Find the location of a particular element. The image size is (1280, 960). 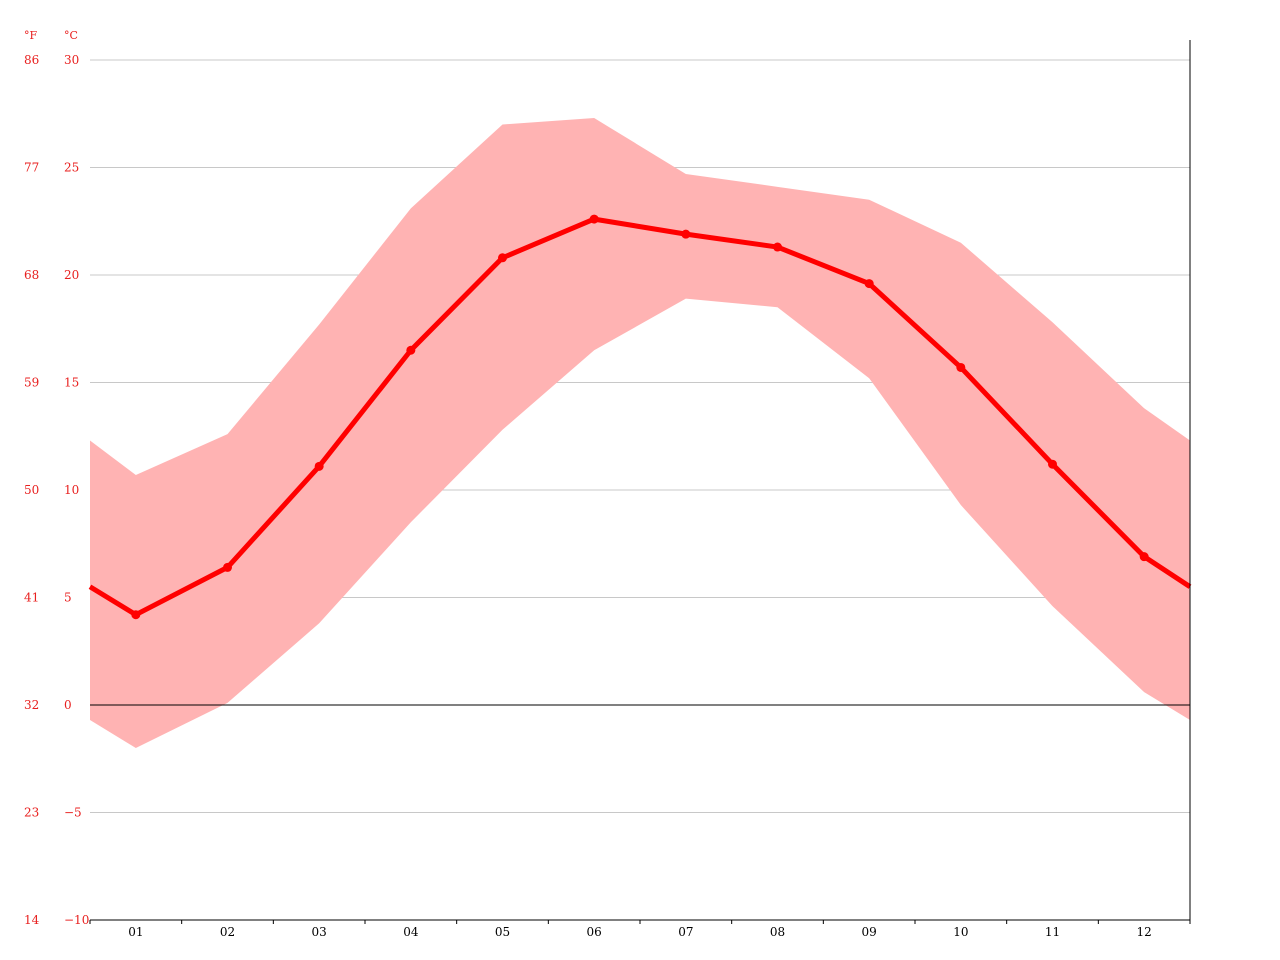

x-tick-labels: 01 02 03 04 05 06 07 08 09 10 11 12 is located at coordinates (640, 932).